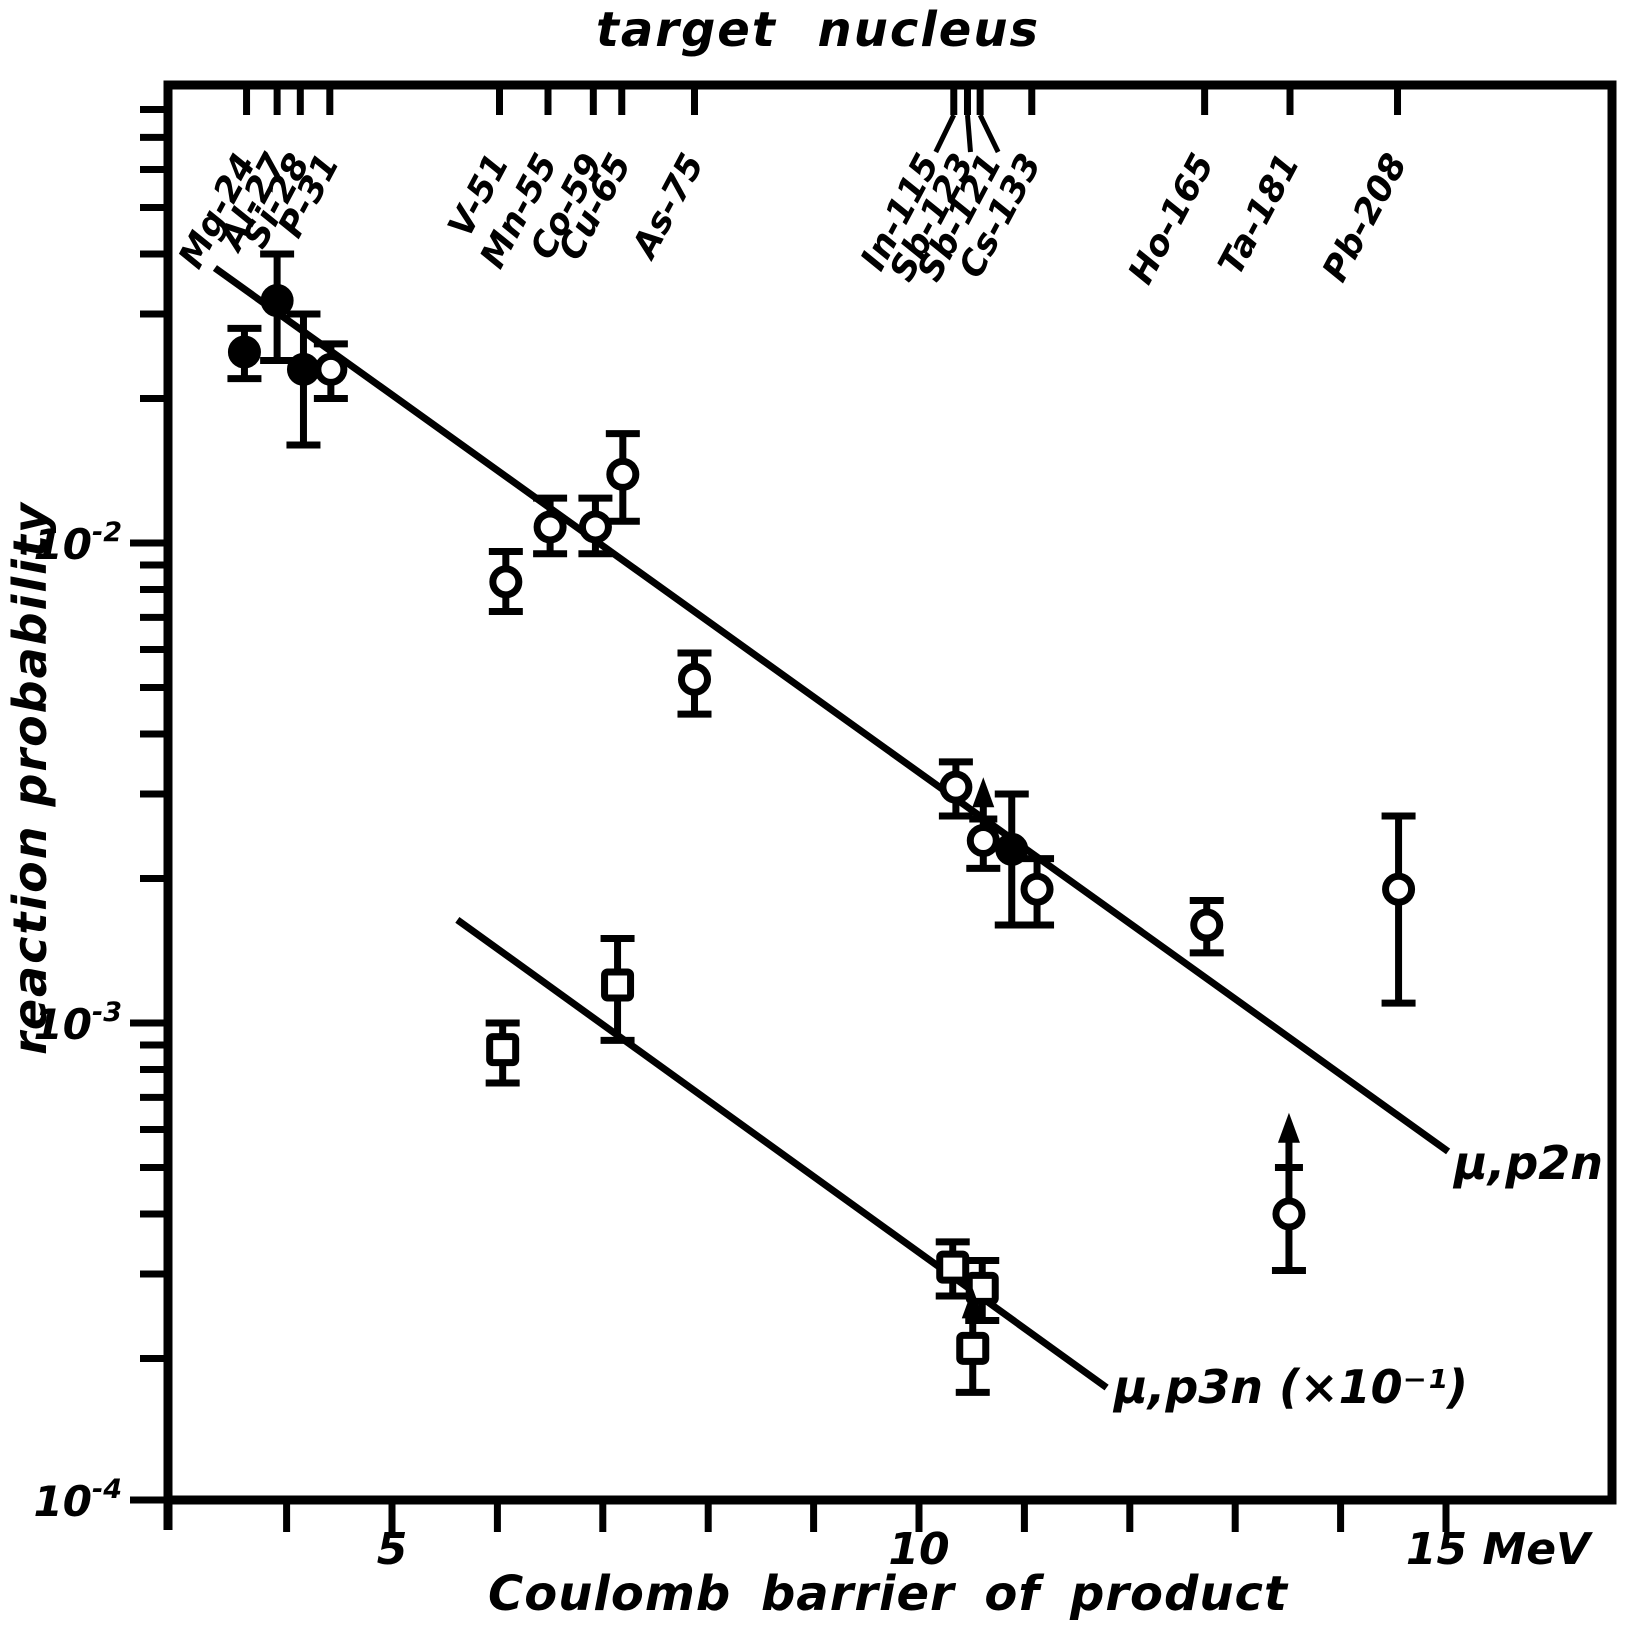 Image resolution: width=1636 pixels, height=1630 pixels. What do you see at coordinates (1171, 218) in the screenshot?
I see `nucleus-label-Ho-165: Ho-165` at bounding box center [1171, 218].